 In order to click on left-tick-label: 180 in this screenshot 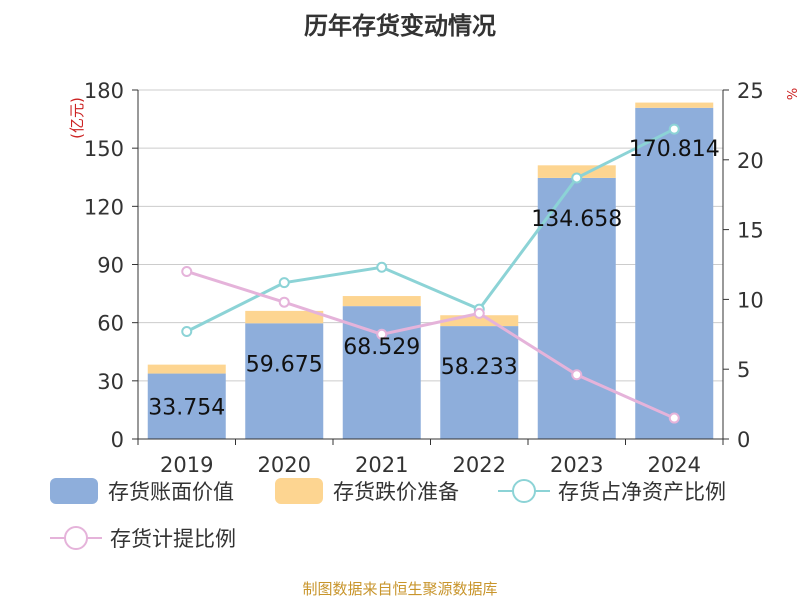, I will do `click(104, 91)`.